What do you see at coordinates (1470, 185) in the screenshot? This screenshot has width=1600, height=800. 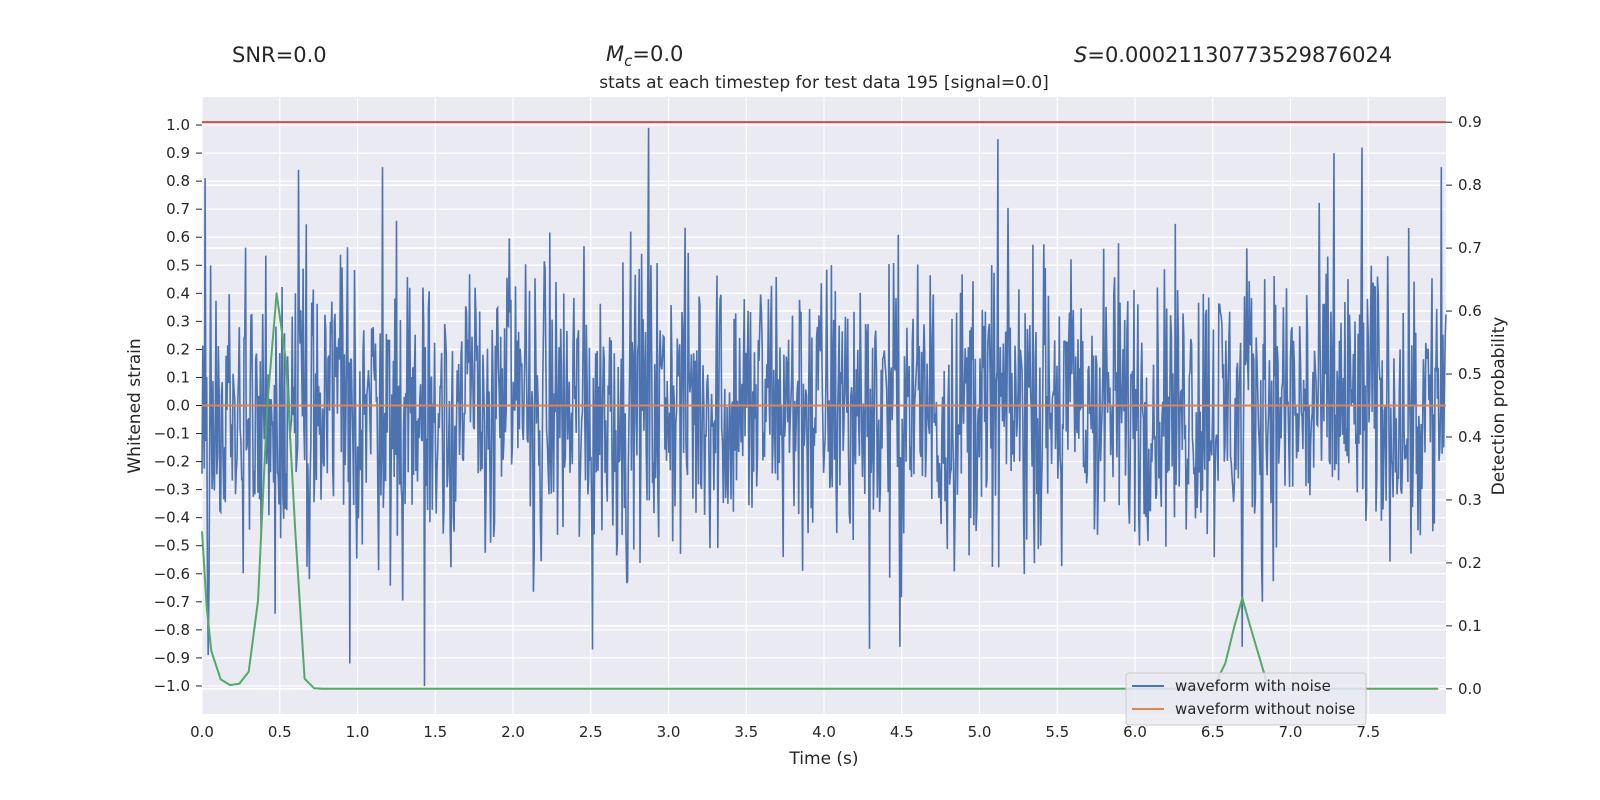 I see `y-right-tick-label: 0.8` at bounding box center [1470, 185].